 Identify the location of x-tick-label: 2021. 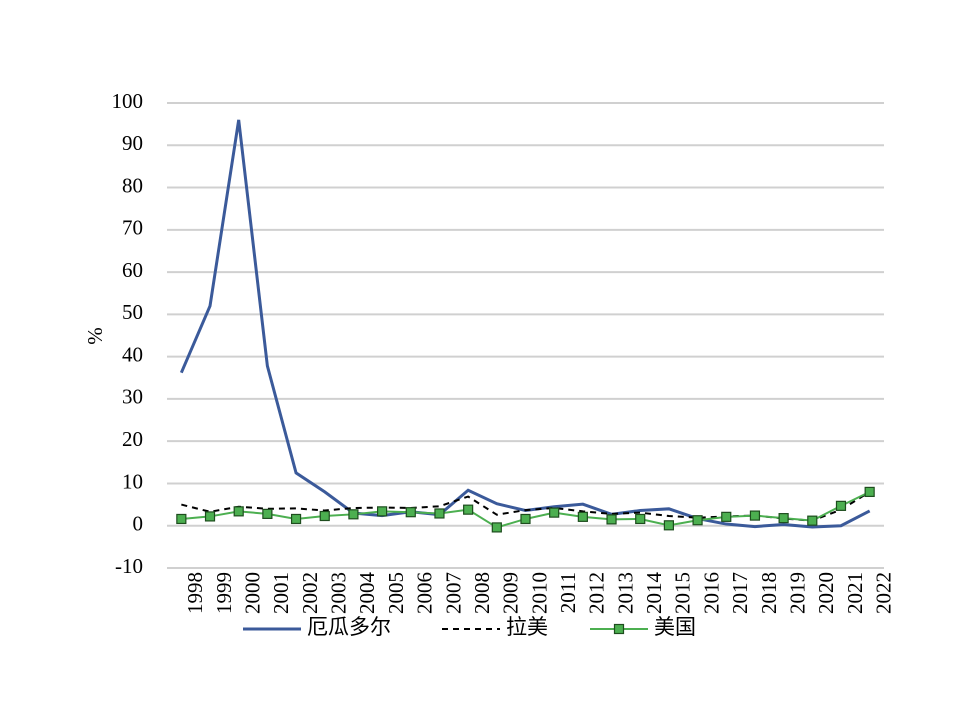
(855, 593).